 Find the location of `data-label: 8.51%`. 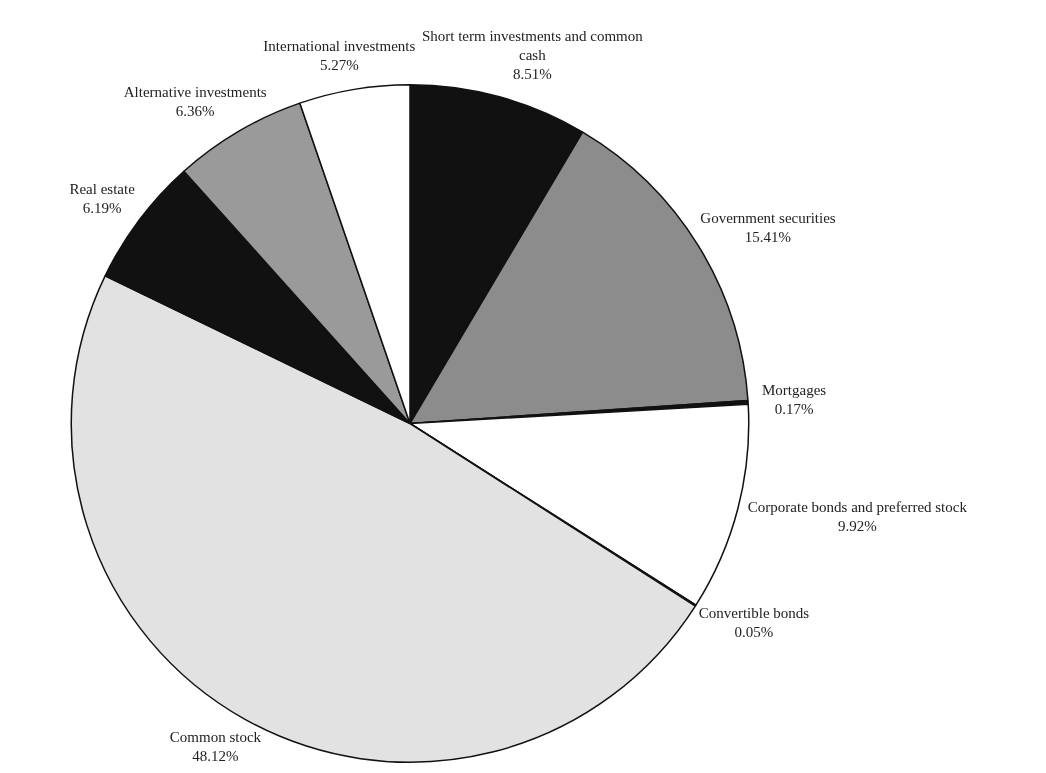

data-label: 8.51% is located at coordinates (532, 73).